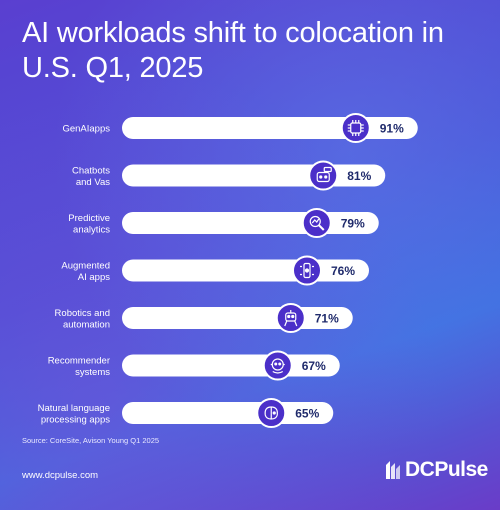 The width and height of the screenshot is (500, 510). Describe the element at coordinates (91, 170) in the screenshot. I see `category-label-line: Chatbots` at that location.